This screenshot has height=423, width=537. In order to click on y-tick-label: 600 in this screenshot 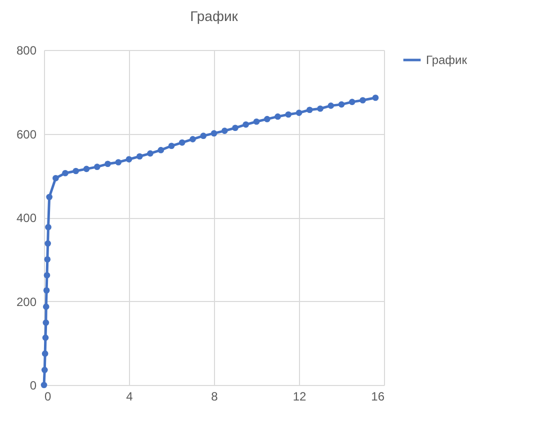, I will do `click(26, 134)`.